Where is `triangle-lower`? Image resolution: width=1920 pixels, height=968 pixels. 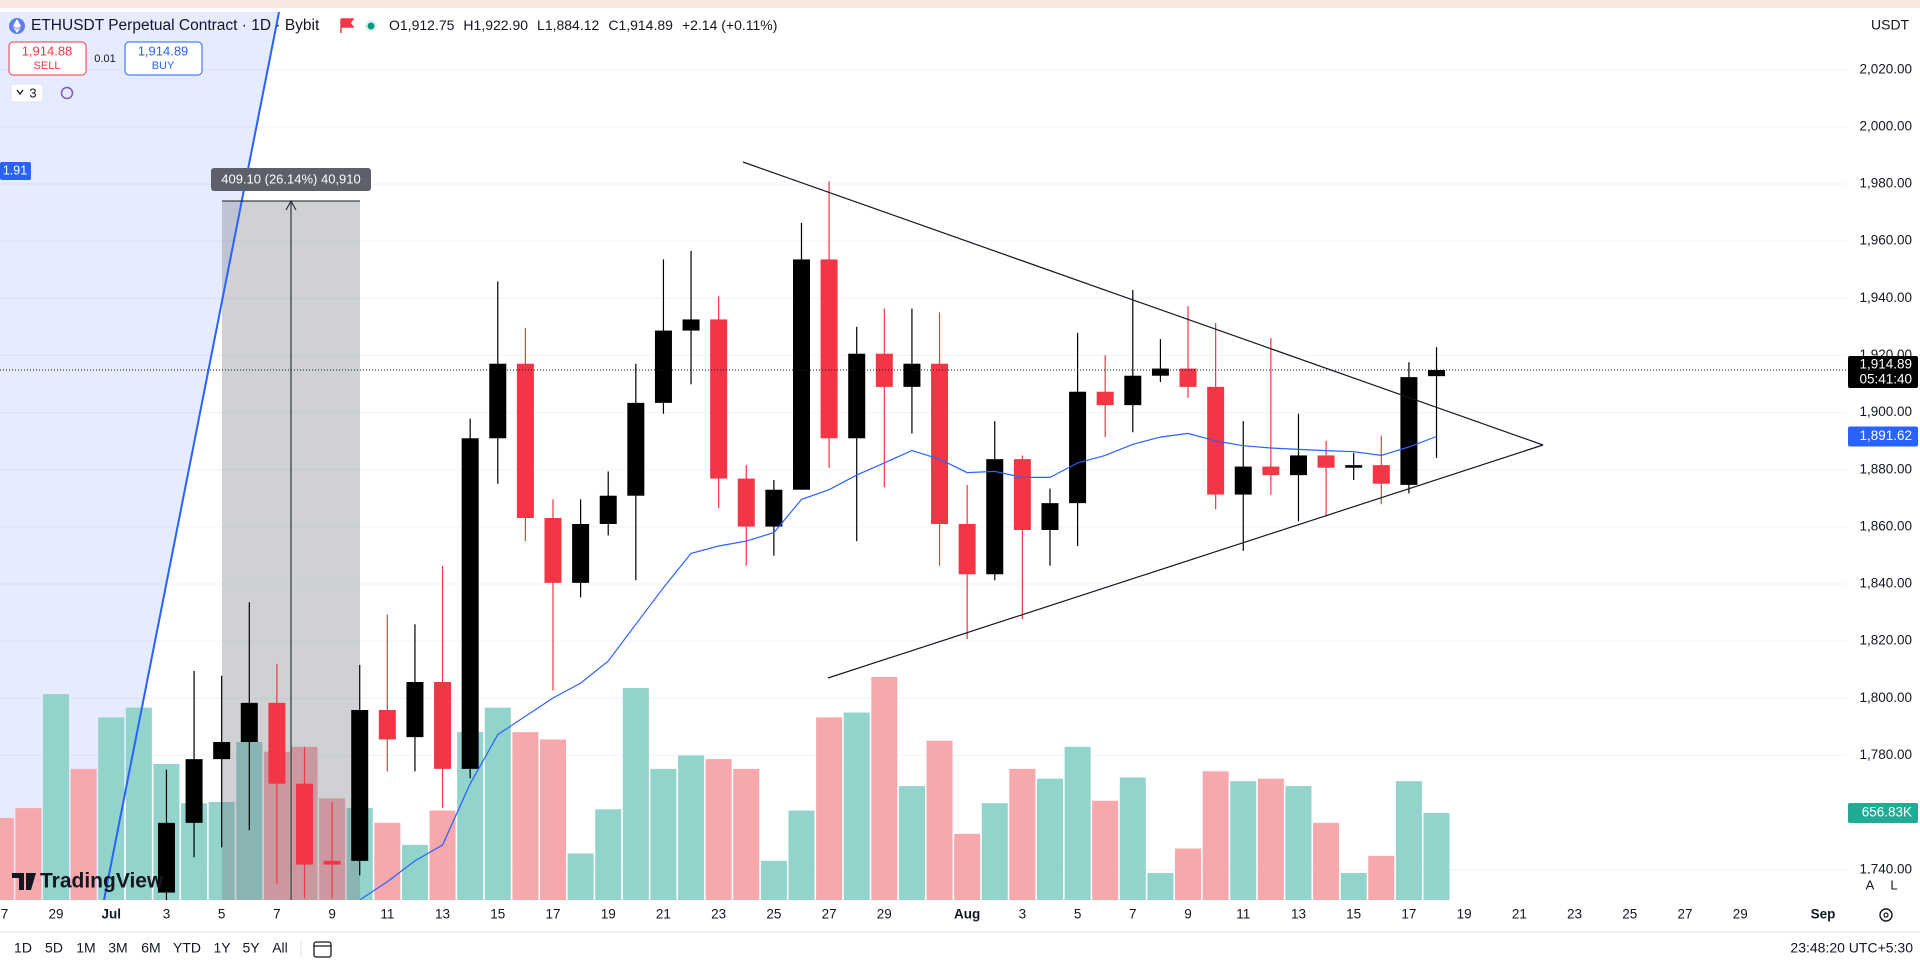 triangle-lower is located at coordinates (1185, 561).